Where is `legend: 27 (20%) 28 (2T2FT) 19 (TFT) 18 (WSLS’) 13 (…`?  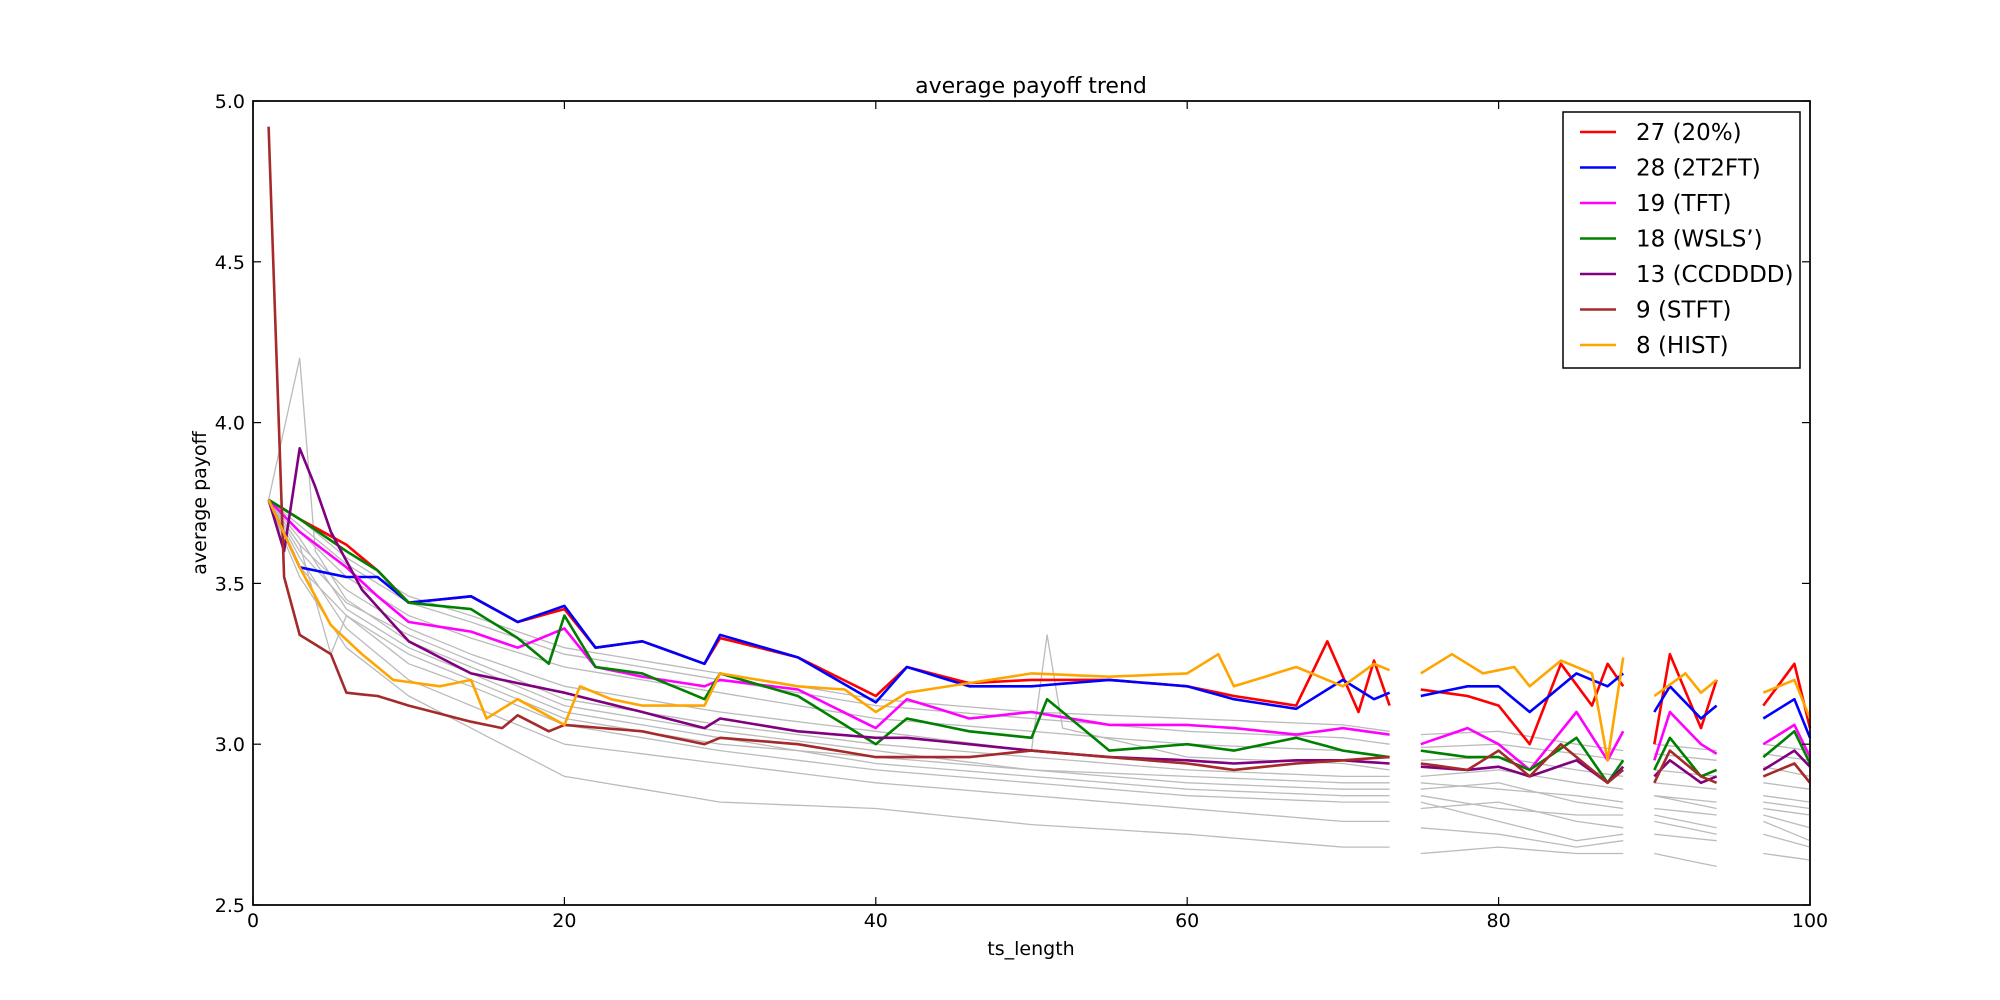 legend: 27 (20%) 28 (2T2FT) 19 (TFT) 18 (WSLS’) 13 (… is located at coordinates (1681, 240).